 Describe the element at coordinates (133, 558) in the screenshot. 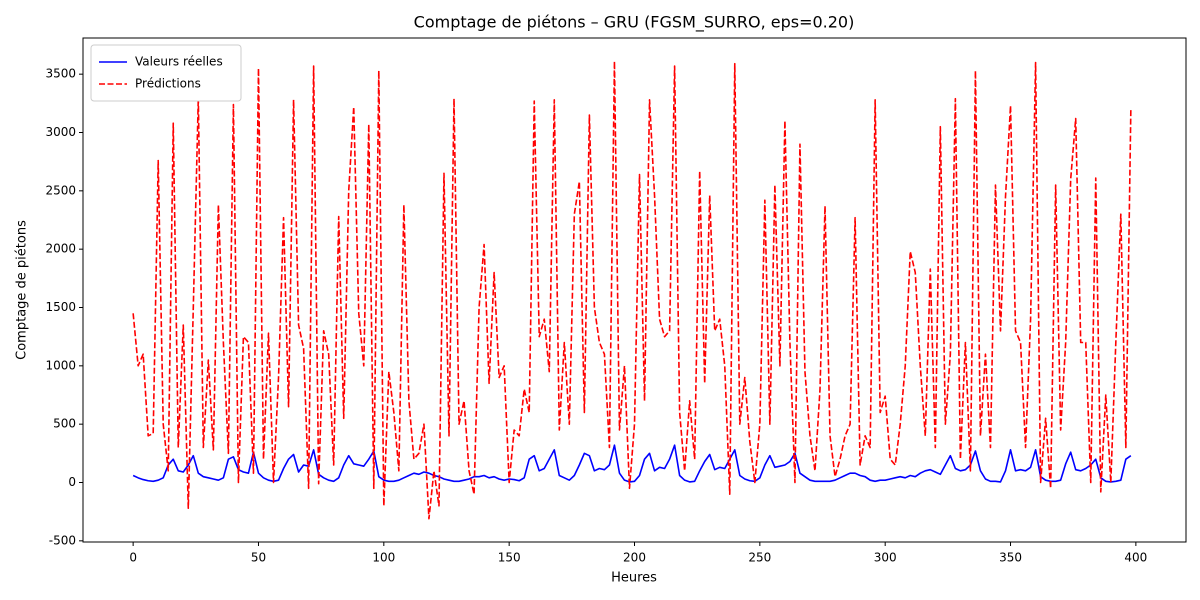

I see `x-tick-label: 0` at that location.